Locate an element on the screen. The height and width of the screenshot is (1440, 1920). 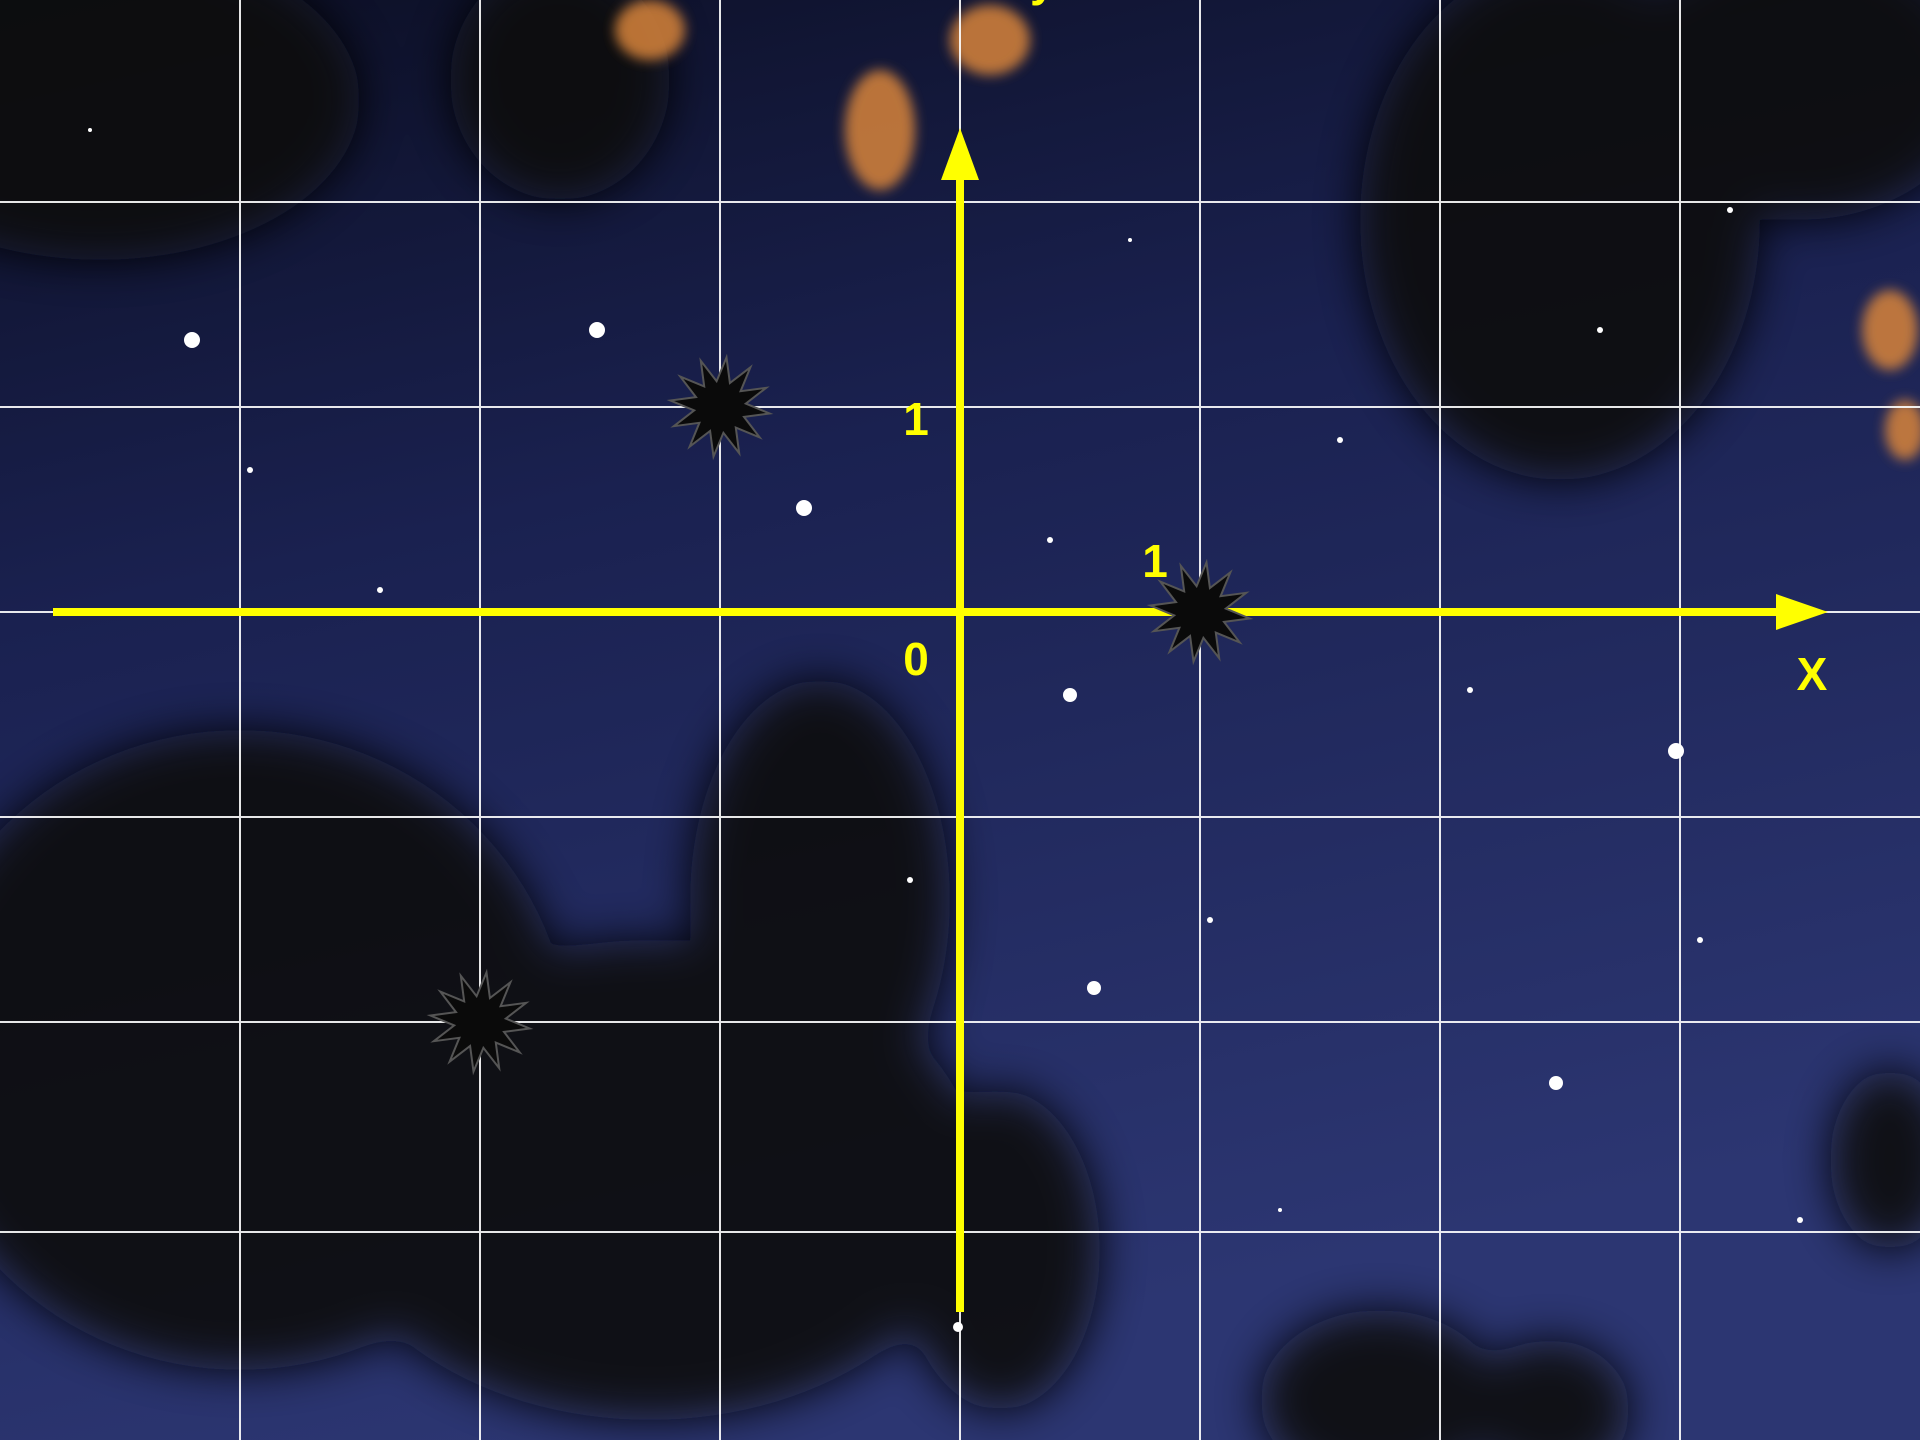
y-arrow is located at coordinates (960, 154).